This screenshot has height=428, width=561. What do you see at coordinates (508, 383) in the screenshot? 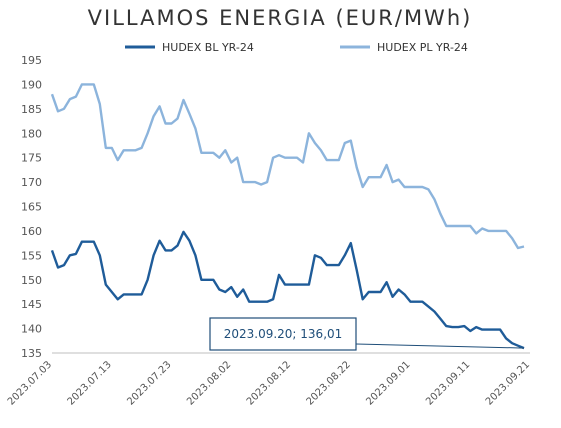
I see `x-tick-label: 2023.09.21` at bounding box center [508, 383].